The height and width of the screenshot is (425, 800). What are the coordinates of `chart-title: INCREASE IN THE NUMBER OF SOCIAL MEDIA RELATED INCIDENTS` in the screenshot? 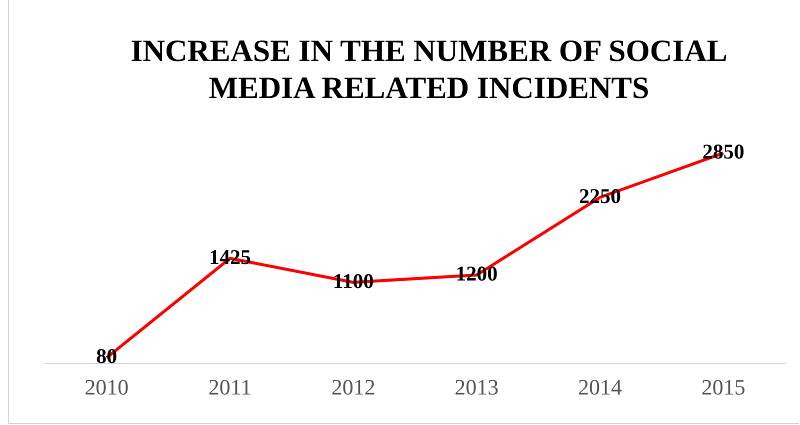 It's located at (429, 69).